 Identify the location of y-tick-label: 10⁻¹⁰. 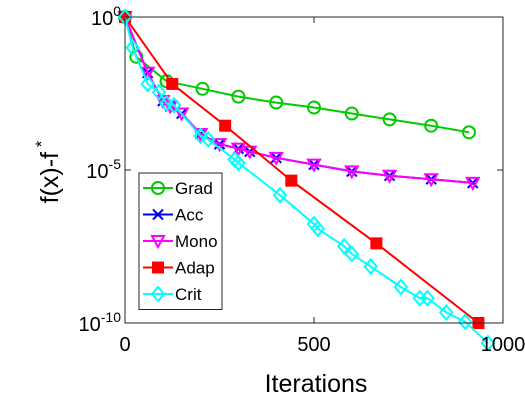
(100, 322).